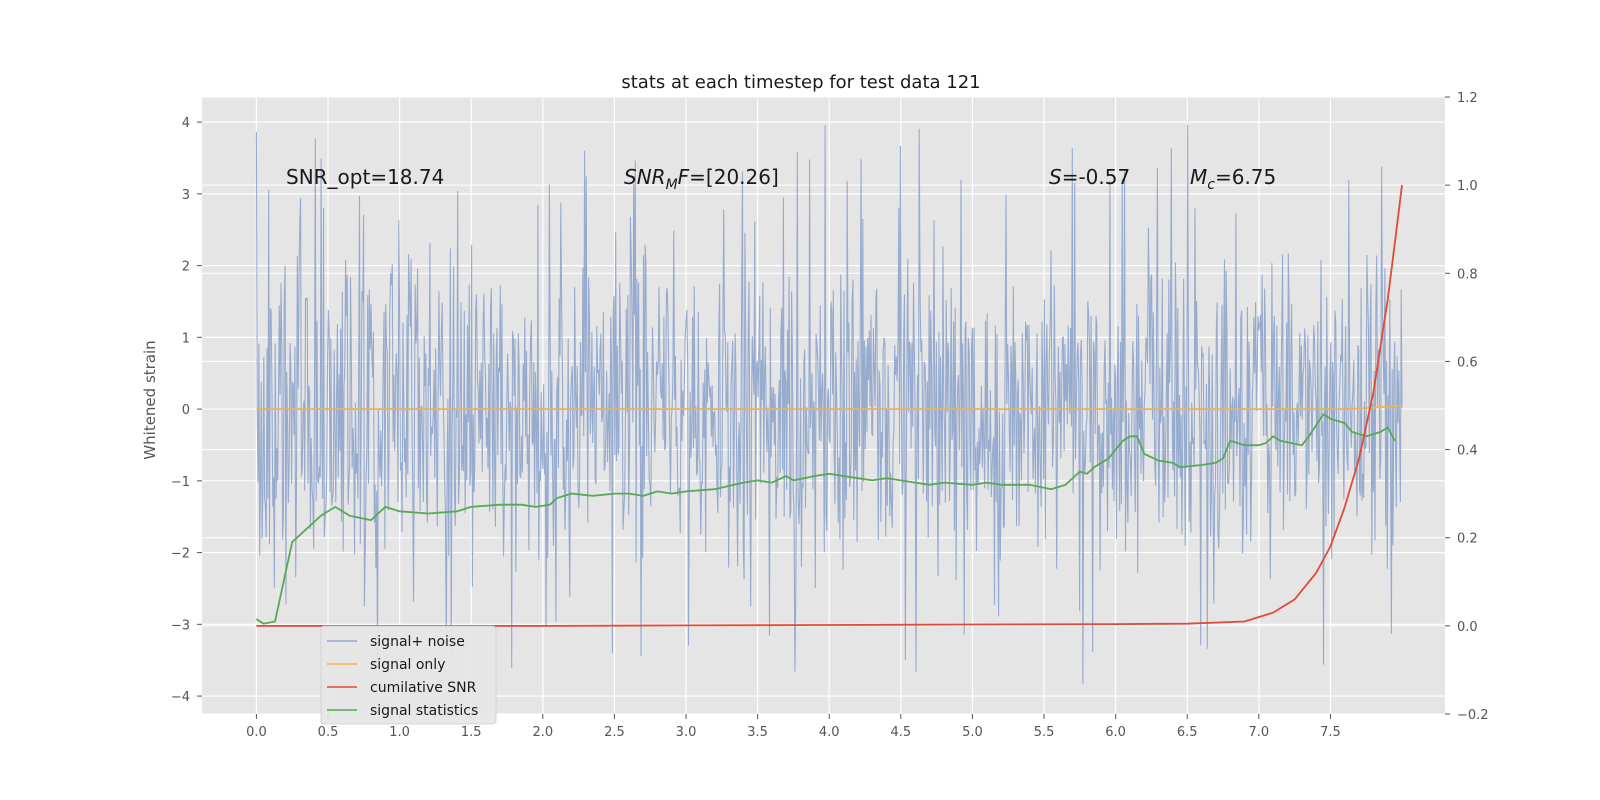 The height and width of the screenshot is (800, 1600). What do you see at coordinates (417, 642) in the screenshot?
I see `legend-label-signal-noise: signal+ noise` at bounding box center [417, 642].